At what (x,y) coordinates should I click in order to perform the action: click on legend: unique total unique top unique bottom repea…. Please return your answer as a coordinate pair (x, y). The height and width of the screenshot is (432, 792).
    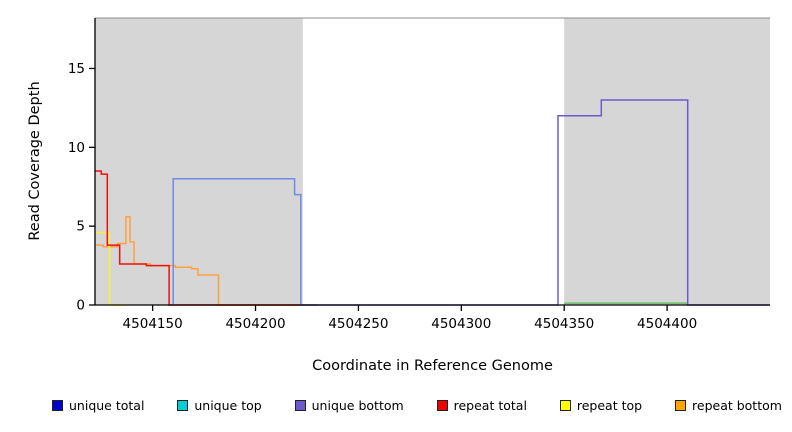
    Looking at the image, I should click on (417, 405).